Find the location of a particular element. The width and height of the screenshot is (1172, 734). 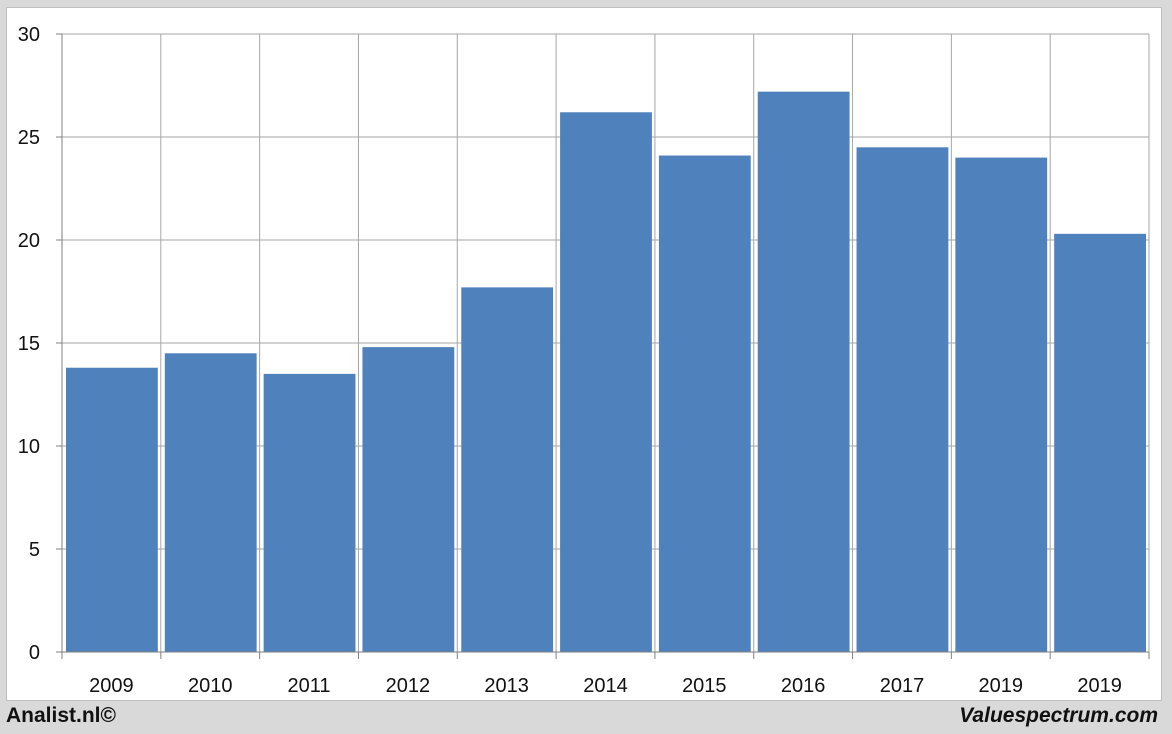

x-tick-label: 2012 is located at coordinates (408, 686).